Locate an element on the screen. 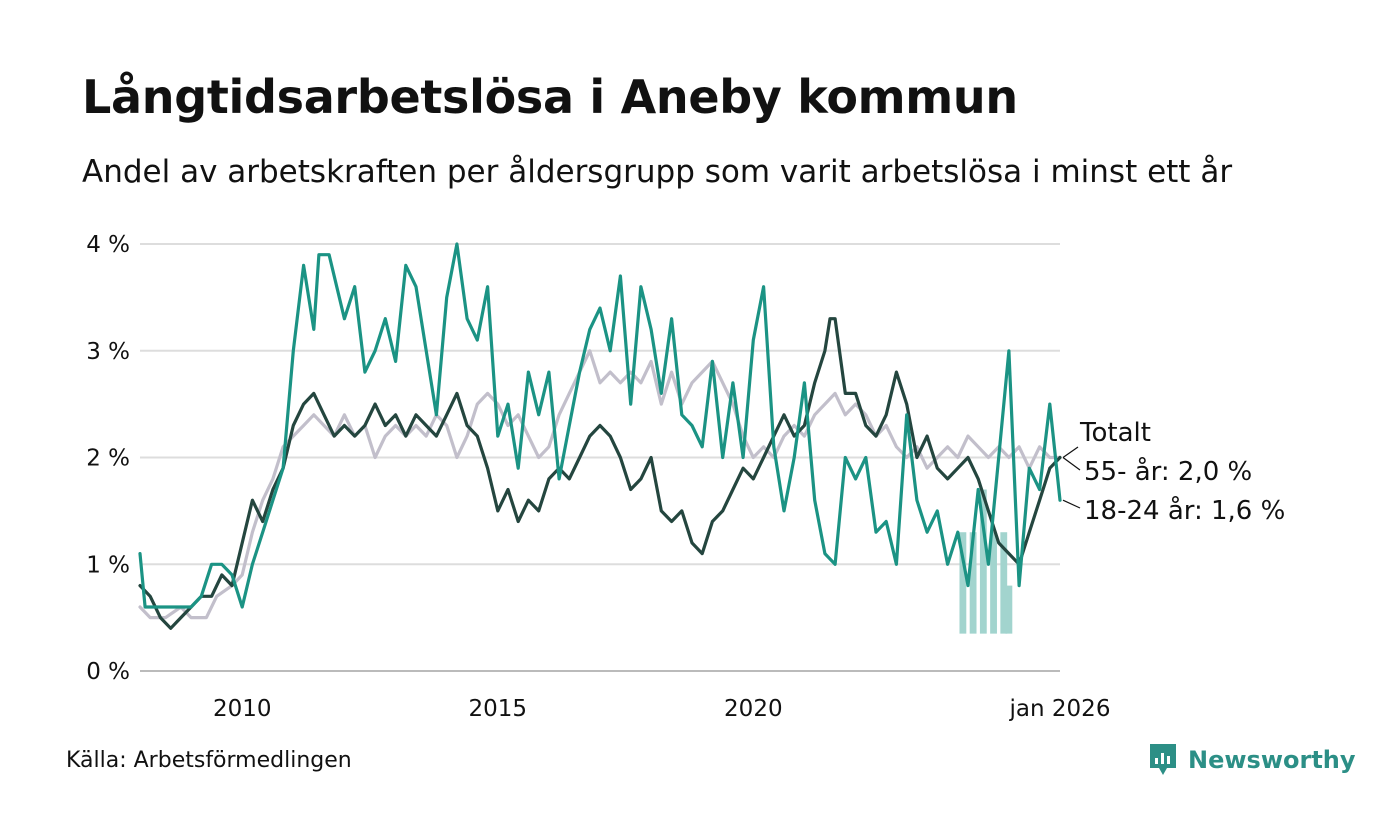 The width and height of the screenshot is (1400, 840). y-axis: 0 % 1 % 2 % 3 % 4 % is located at coordinates (108, 458).